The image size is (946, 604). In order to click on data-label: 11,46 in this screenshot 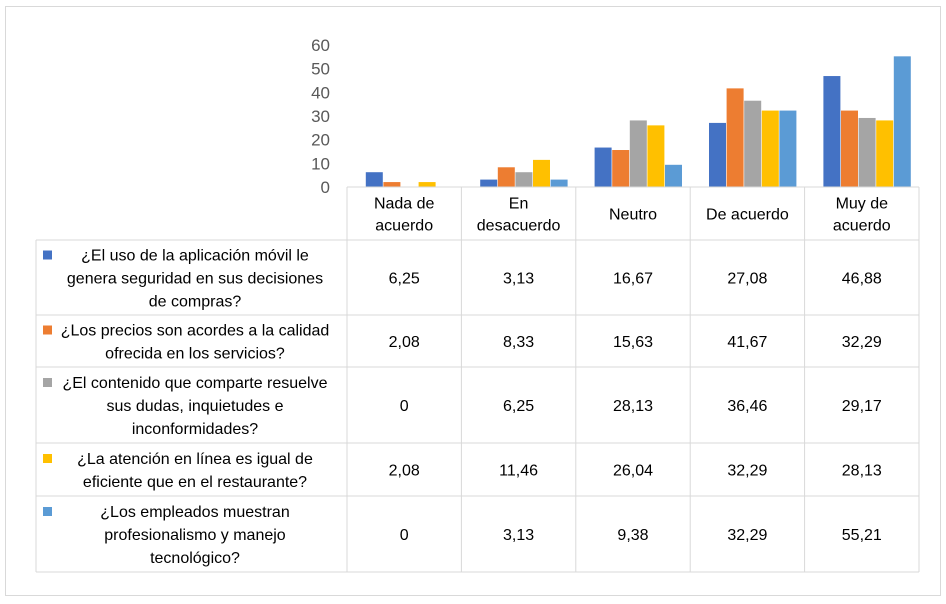, I will do `click(518, 471)`.